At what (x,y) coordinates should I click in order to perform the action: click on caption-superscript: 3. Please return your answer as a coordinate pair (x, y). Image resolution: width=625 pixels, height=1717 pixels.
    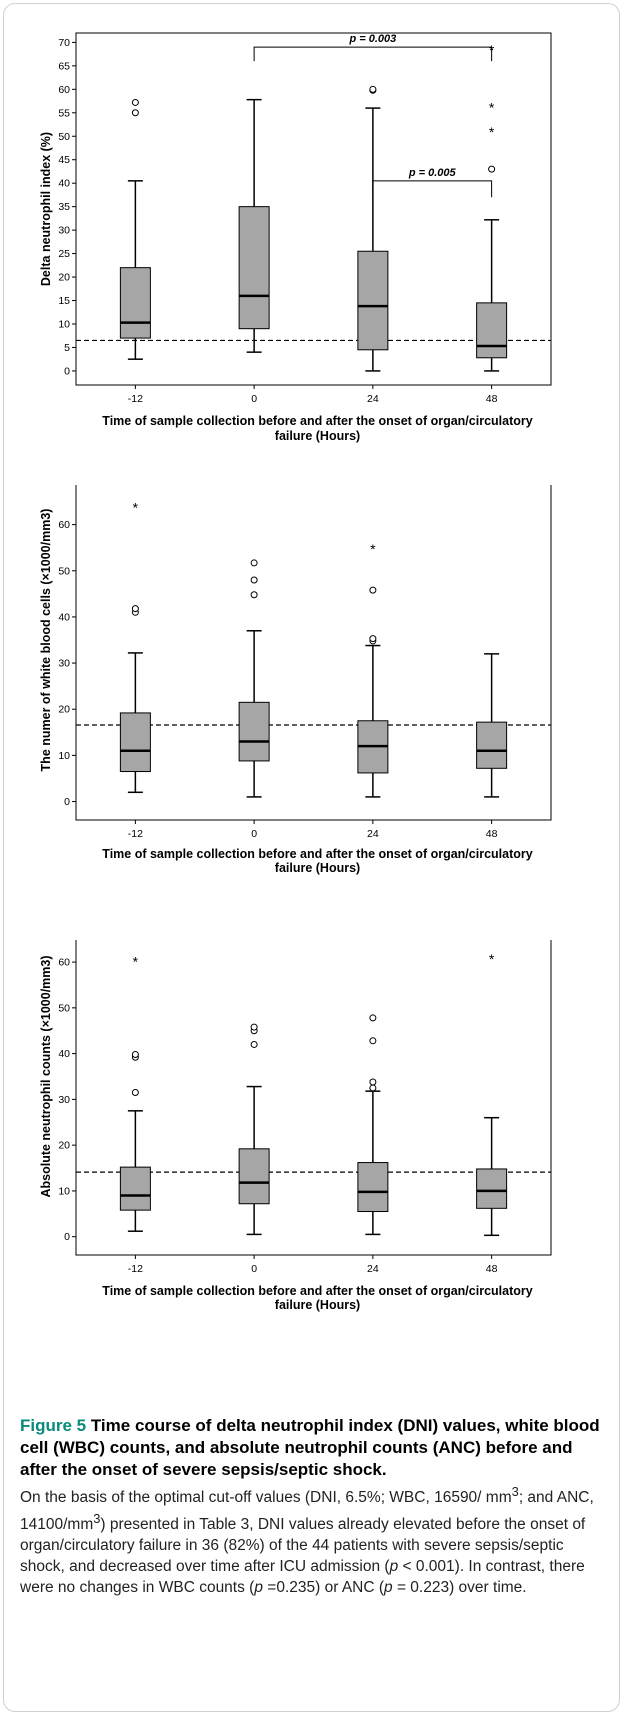
    Looking at the image, I should click on (97, 1519).